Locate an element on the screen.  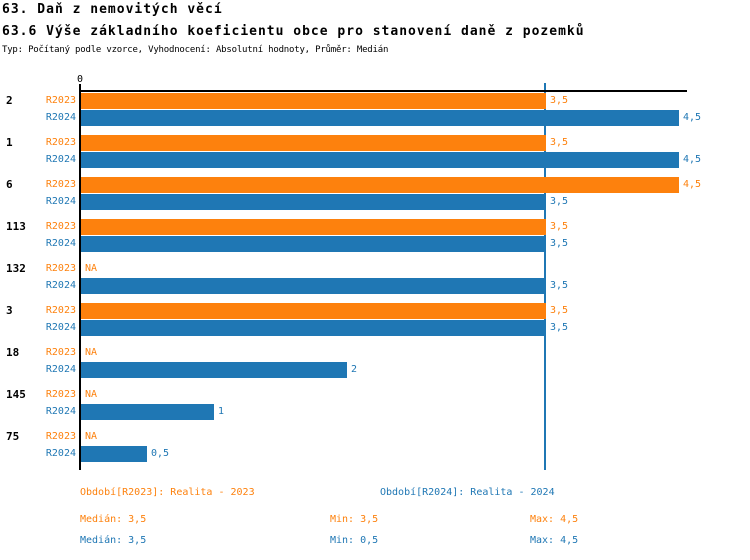
category-label: 1 is located at coordinates (9, 142).